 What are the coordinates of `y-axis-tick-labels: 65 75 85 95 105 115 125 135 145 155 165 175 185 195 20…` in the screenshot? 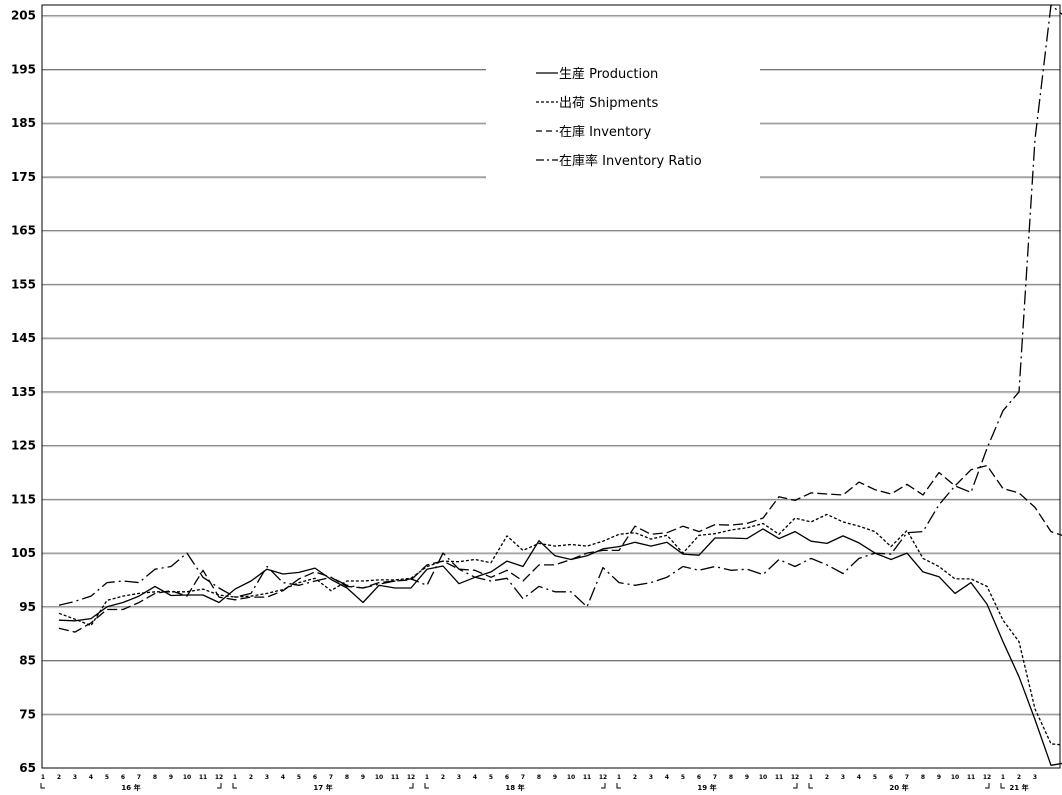 It's located at (23, 392).